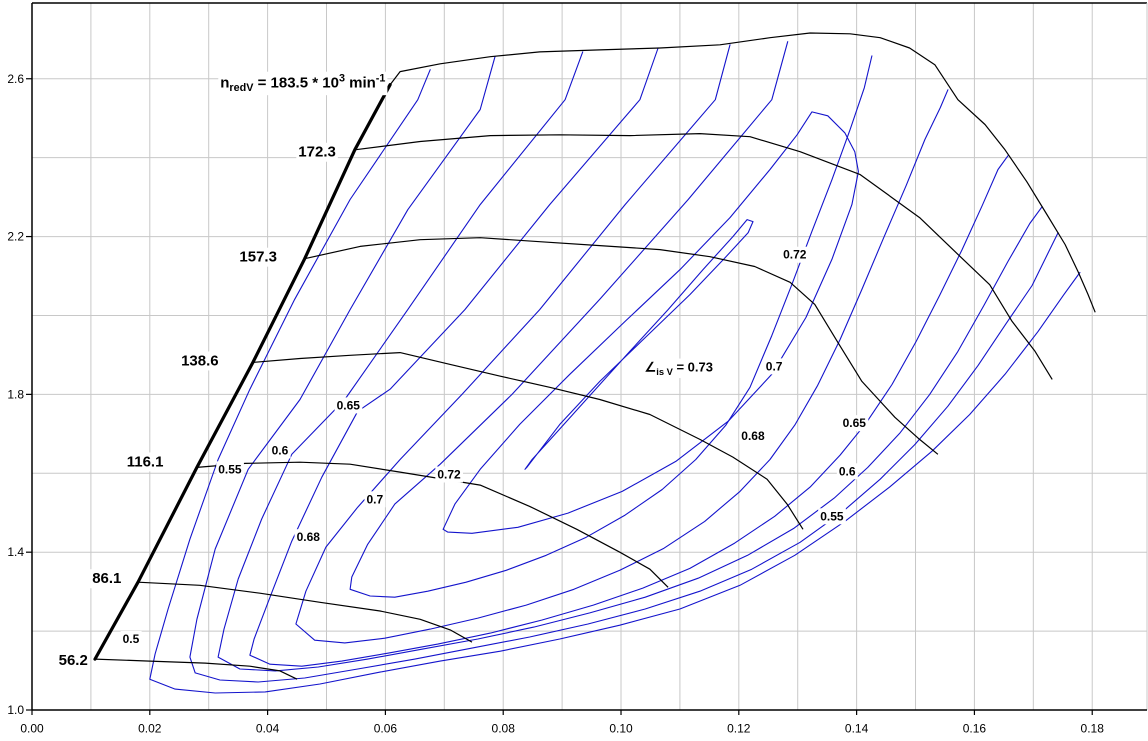  Describe the element at coordinates (15, 394) in the screenshot. I see `y-axis-tick-label: 1.8` at that location.